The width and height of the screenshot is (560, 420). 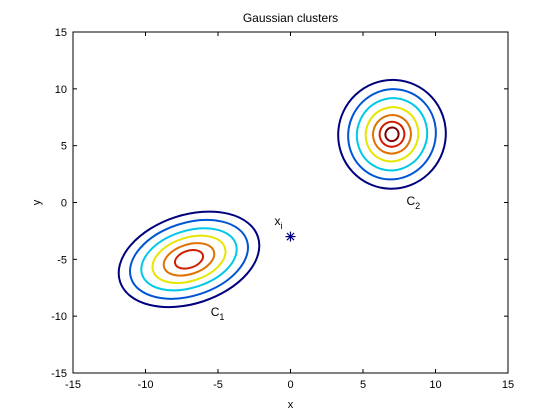 What do you see at coordinates (146, 385) in the screenshot?
I see `x-tick-label: -10` at bounding box center [146, 385].